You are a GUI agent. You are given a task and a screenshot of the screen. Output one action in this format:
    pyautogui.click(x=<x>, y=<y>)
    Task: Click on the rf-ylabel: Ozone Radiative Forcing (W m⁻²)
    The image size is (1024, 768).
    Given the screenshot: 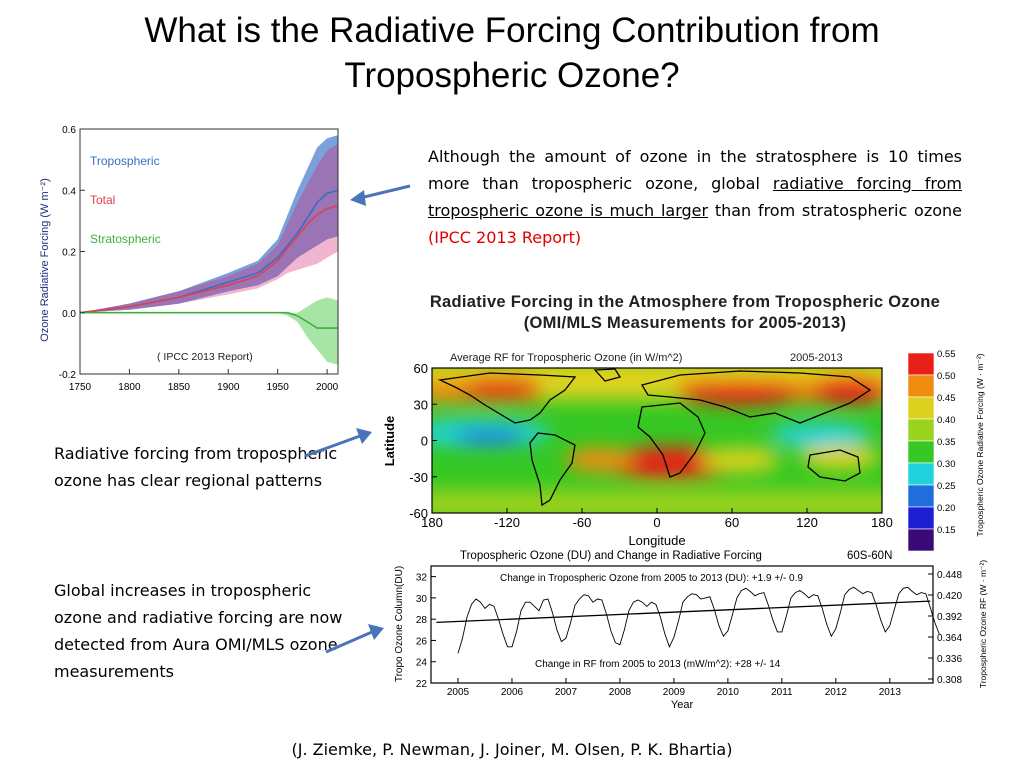 What is the action you would take?
    pyautogui.click(x=45, y=260)
    